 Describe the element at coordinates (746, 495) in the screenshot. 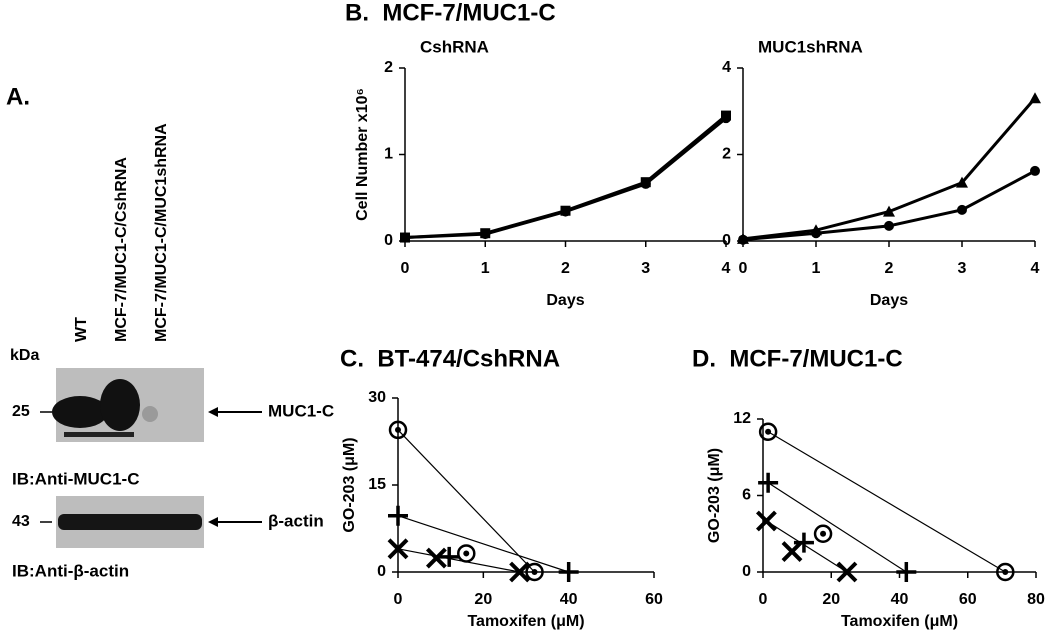

I see `y-tick-label: 6` at that location.